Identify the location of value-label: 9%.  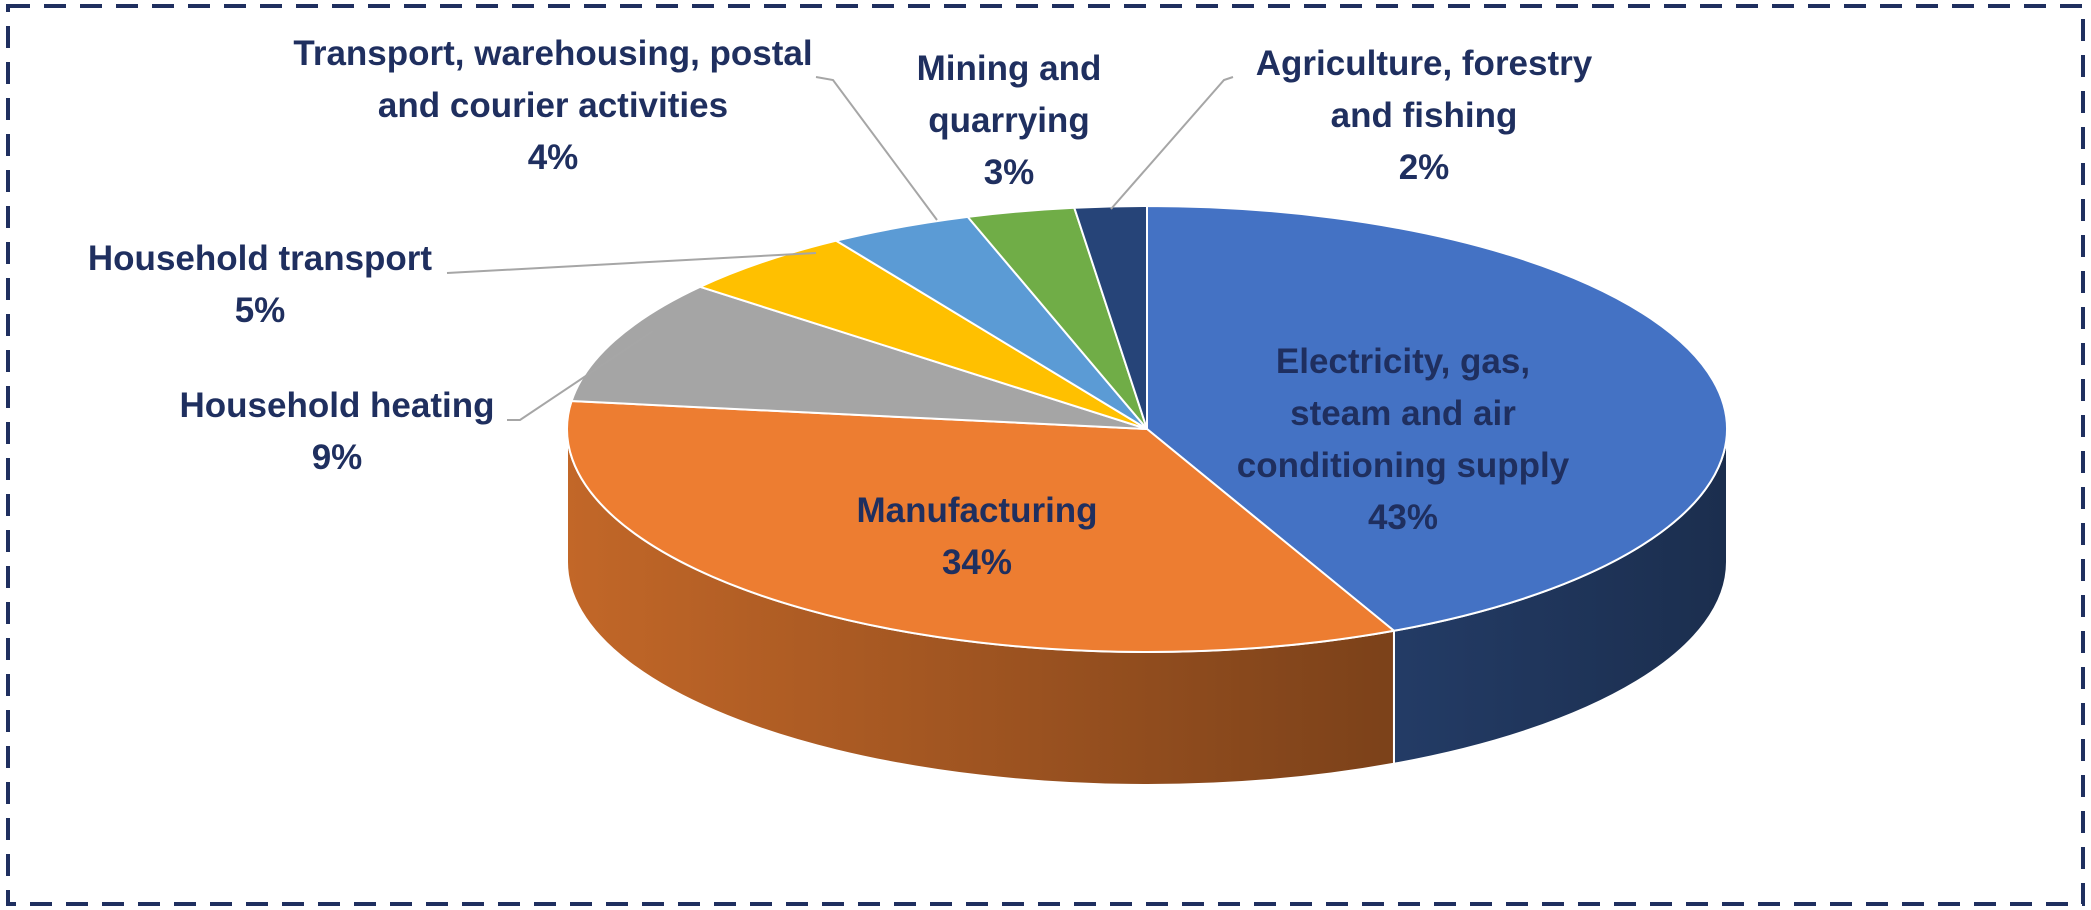
(337, 457).